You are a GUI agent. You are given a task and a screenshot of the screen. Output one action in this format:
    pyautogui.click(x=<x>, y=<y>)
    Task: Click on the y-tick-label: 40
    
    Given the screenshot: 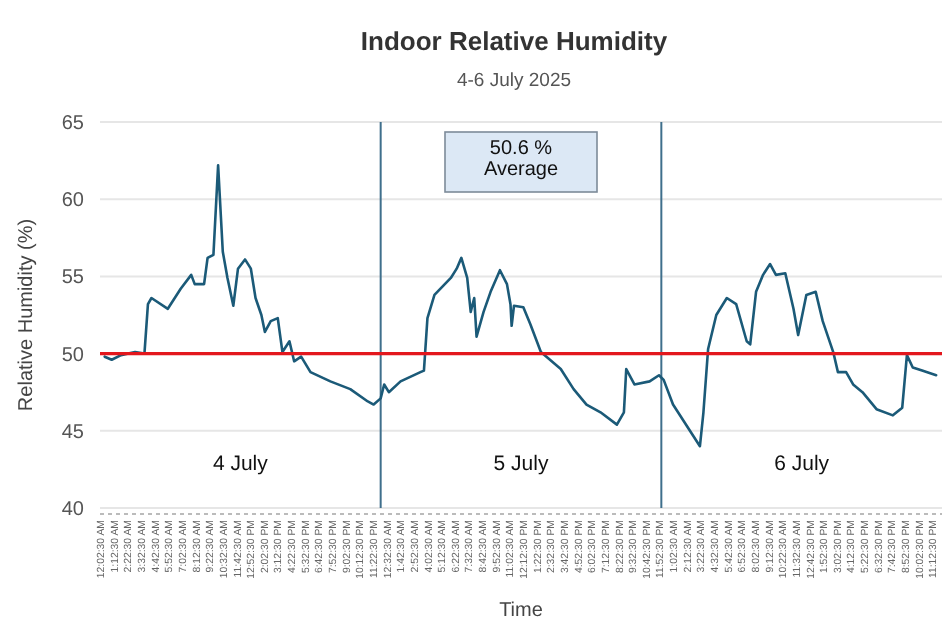 What is the action you would take?
    pyautogui.click(x=73, y=510)
    